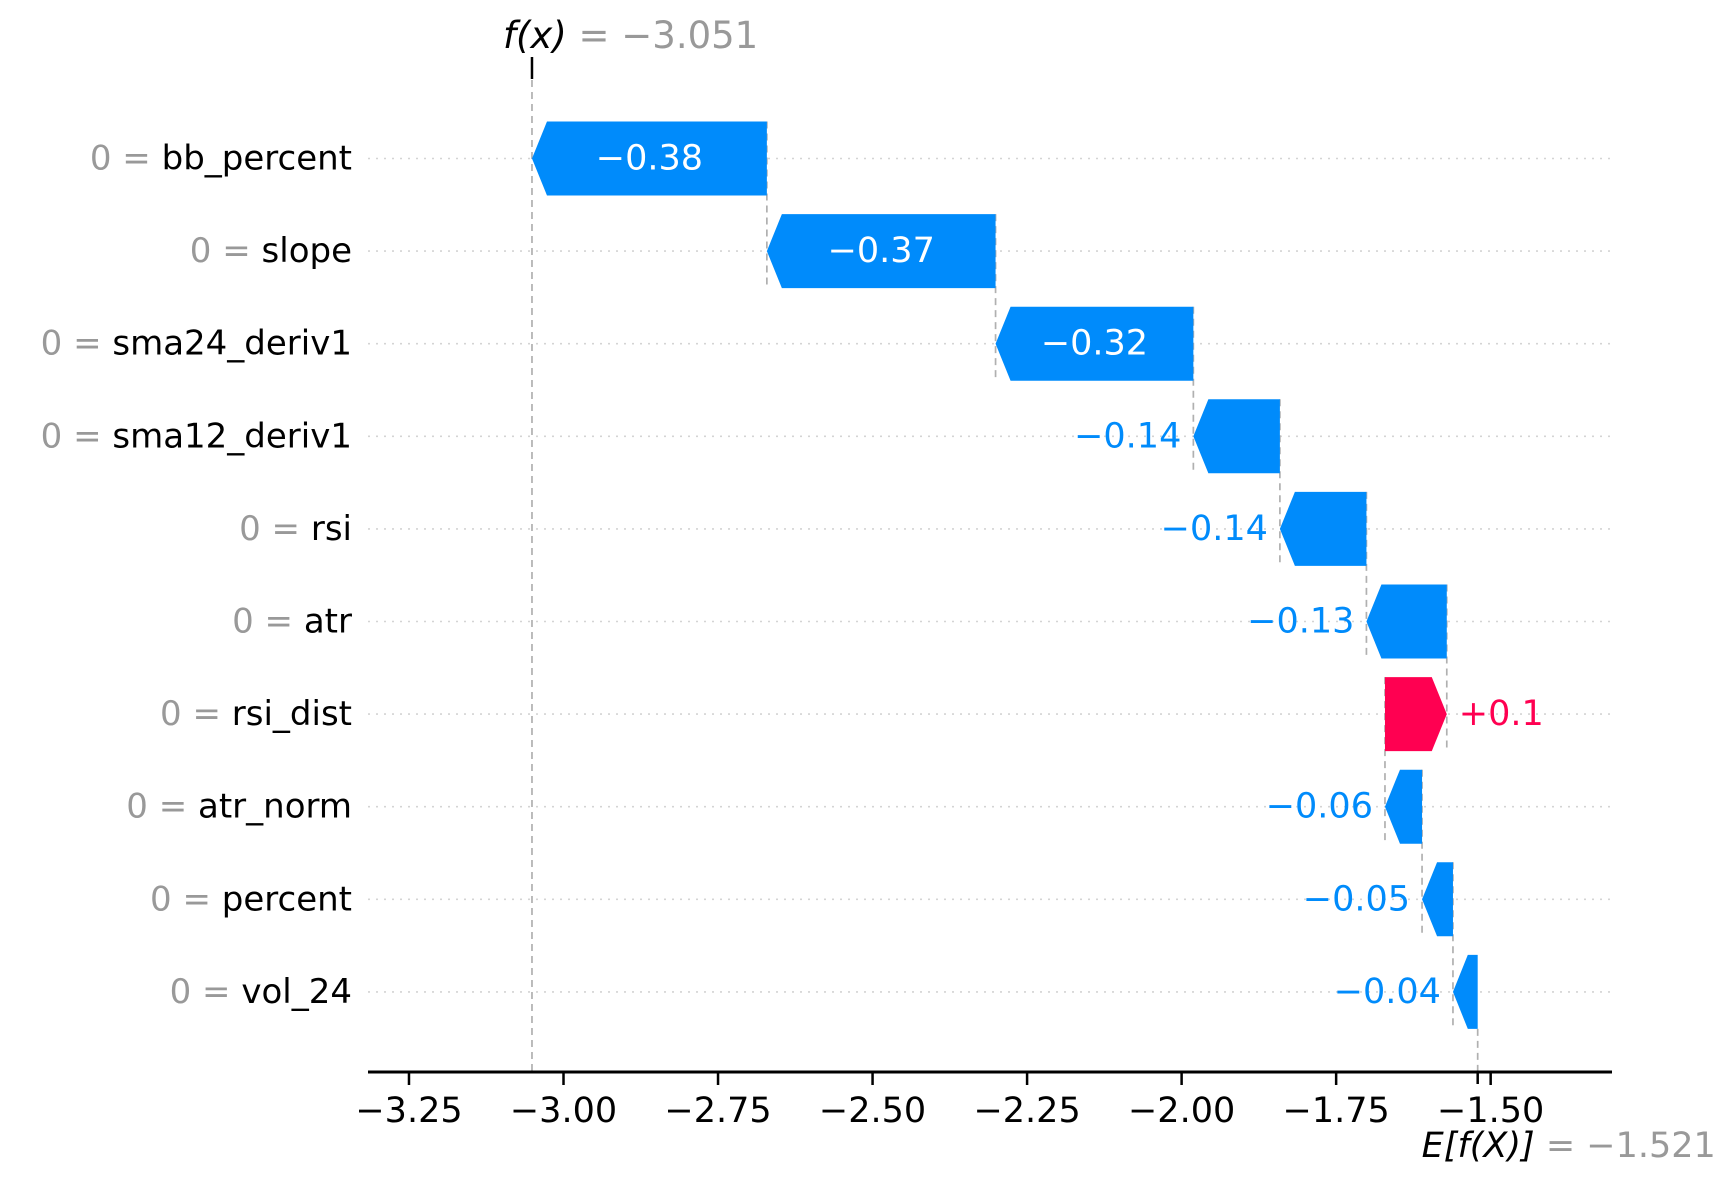 The width and height of the screenshot is (1723, 1187). What do you see at coordinates (1387, 992) in the screenshot?
I see `bar-value-label: −0.04` at bounding box center [1387, 992].